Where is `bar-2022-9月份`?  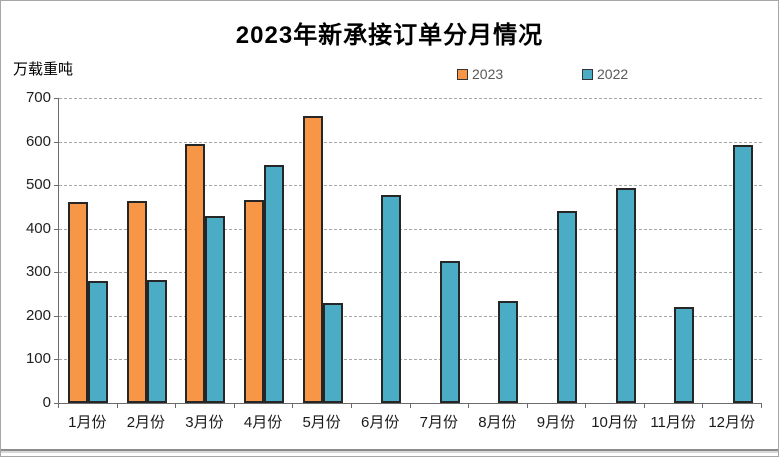 bar-2022-9月份 is located at coordinates (566, 307).